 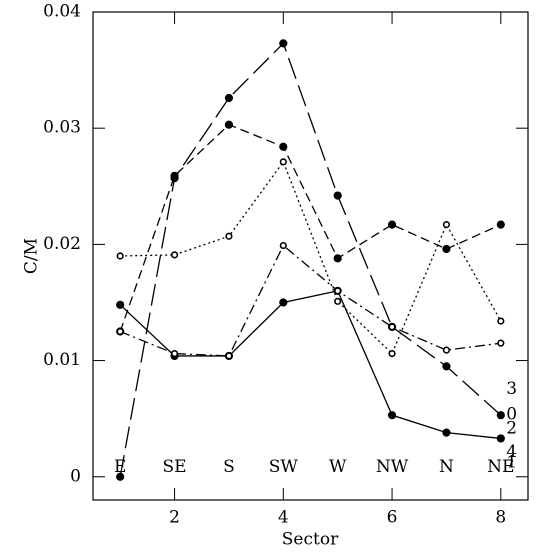 What do you see at coordinates (229, 467) in the screenshot?
I see `sector-label: S` at bounding box center [229, 467].